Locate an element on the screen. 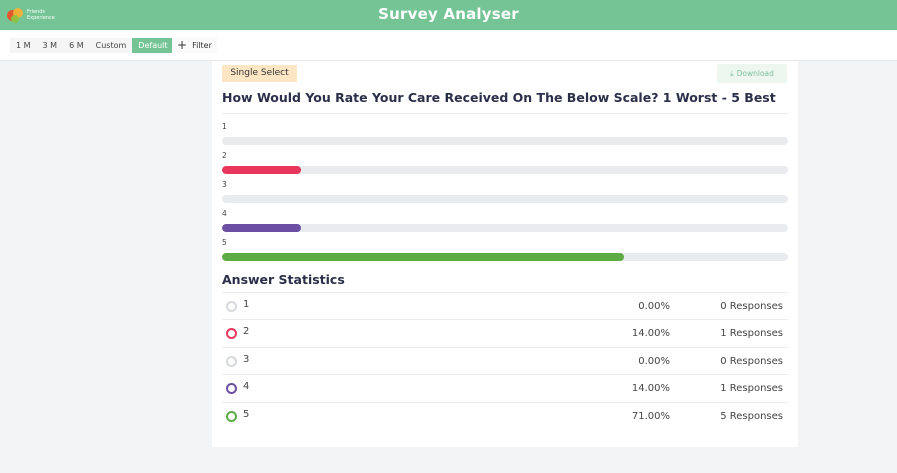 Image resolution: width=897 pixels, height=473 pixels. range-1m-button: 1 M is located at coordinates (23, 45).